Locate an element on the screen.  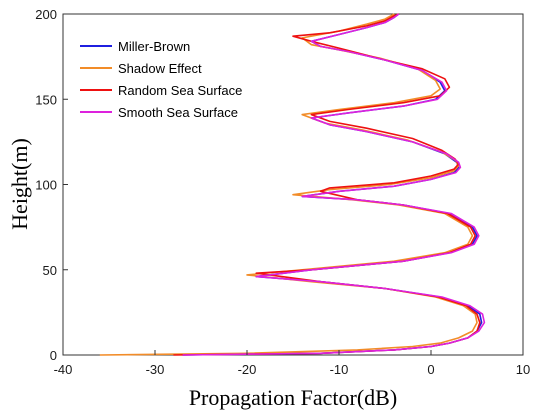
x-tick-label: -30 is located at coordinates (155, 369).